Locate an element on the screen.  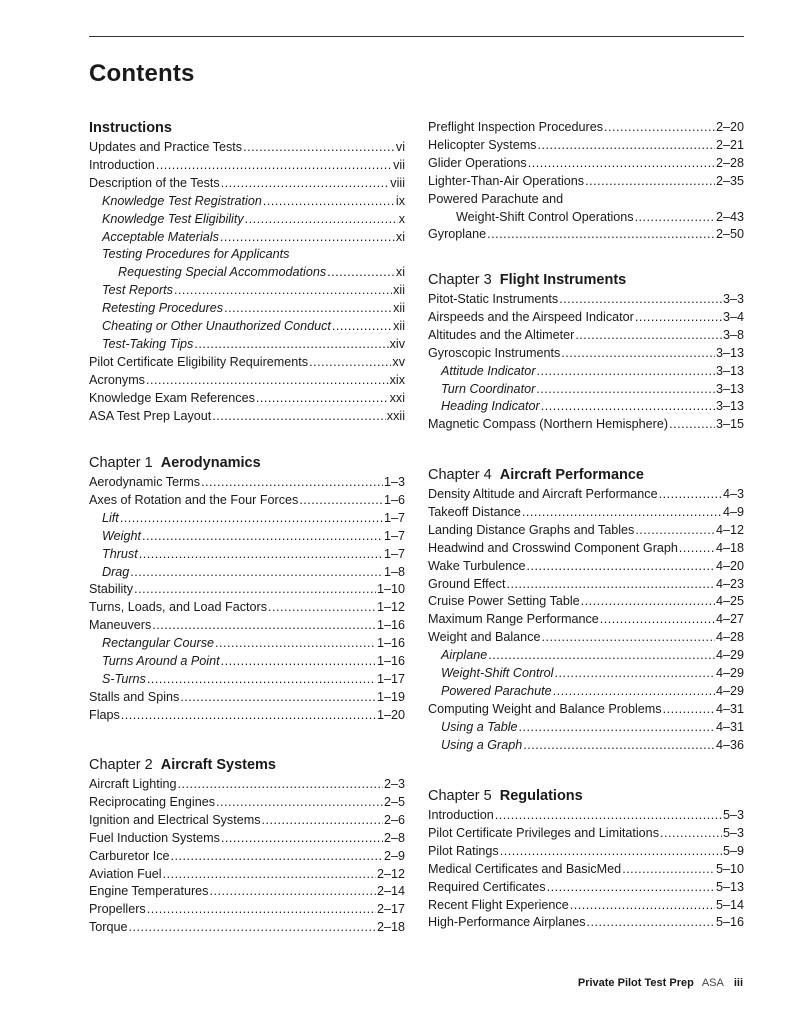
toc-entry-label: Drag is located at coordinates (116, 571).